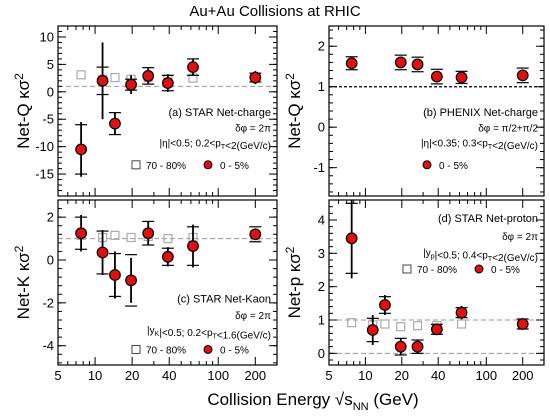  I want to click on y-tick-label: -10, so click(44, 146).